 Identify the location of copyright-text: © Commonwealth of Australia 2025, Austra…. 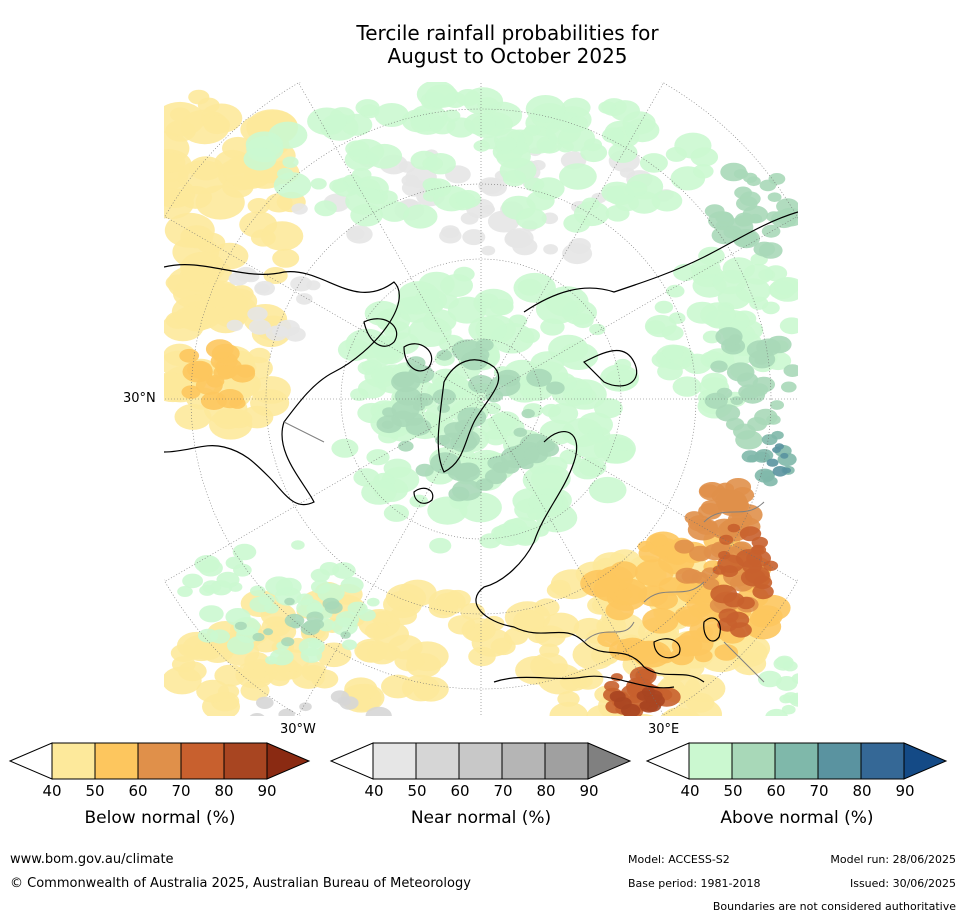
(240, 883).